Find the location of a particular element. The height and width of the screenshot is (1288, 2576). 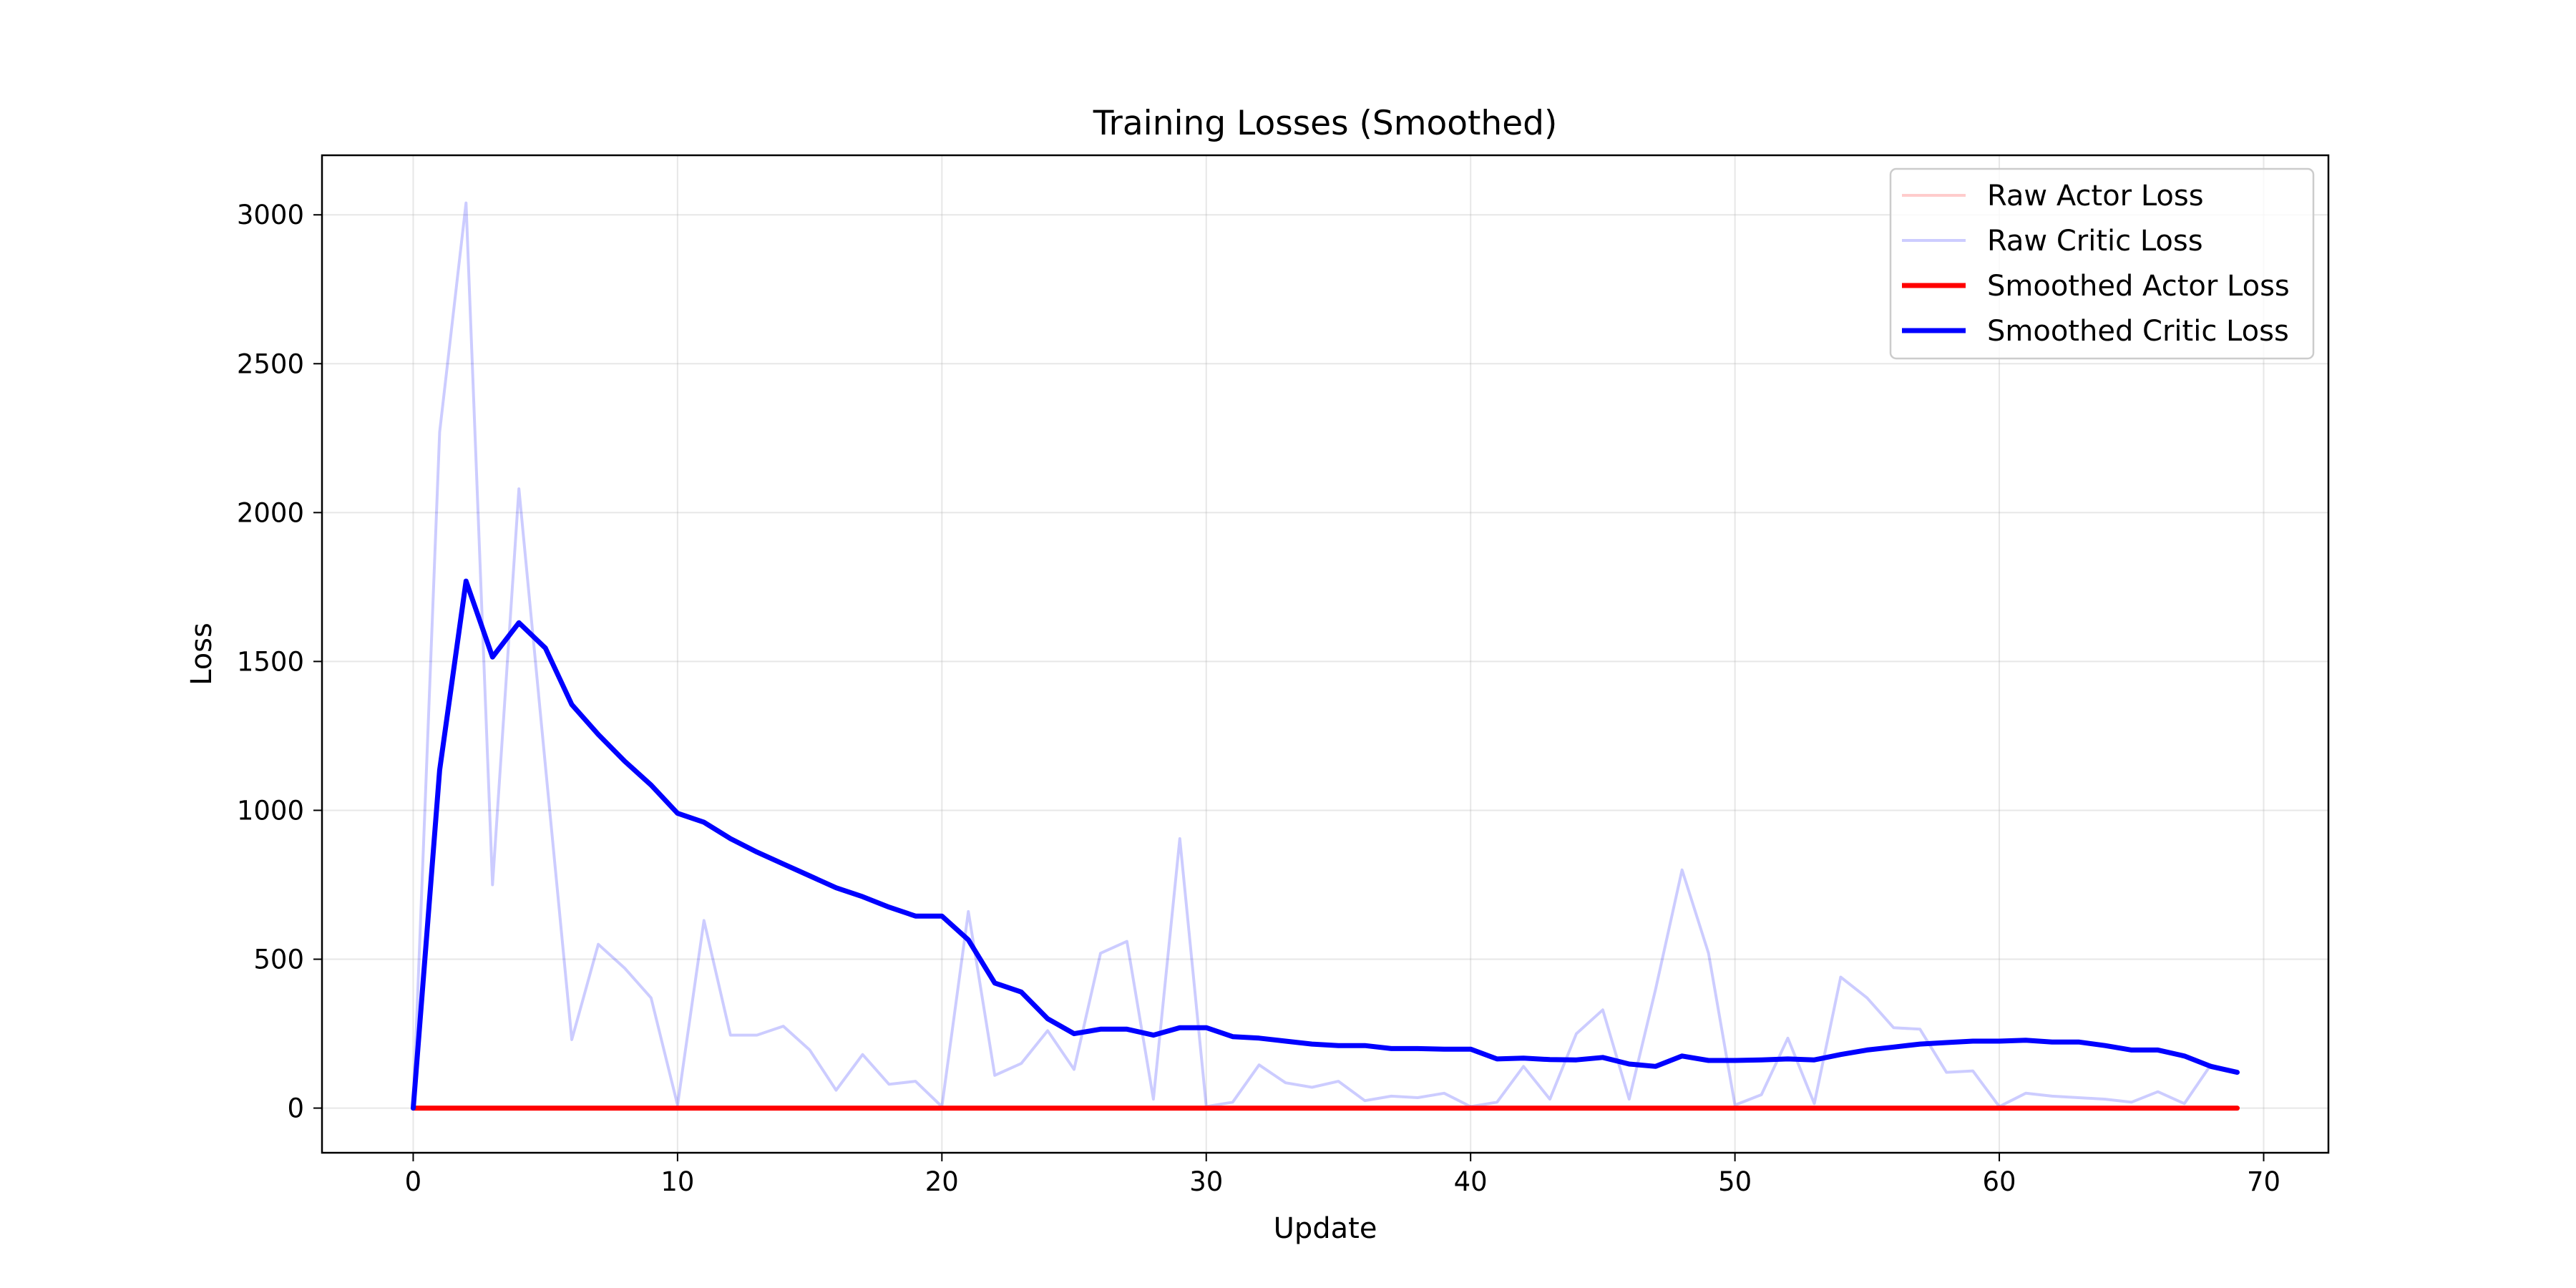

x-tick-label: 0 is located at coordinates (413, 1181).